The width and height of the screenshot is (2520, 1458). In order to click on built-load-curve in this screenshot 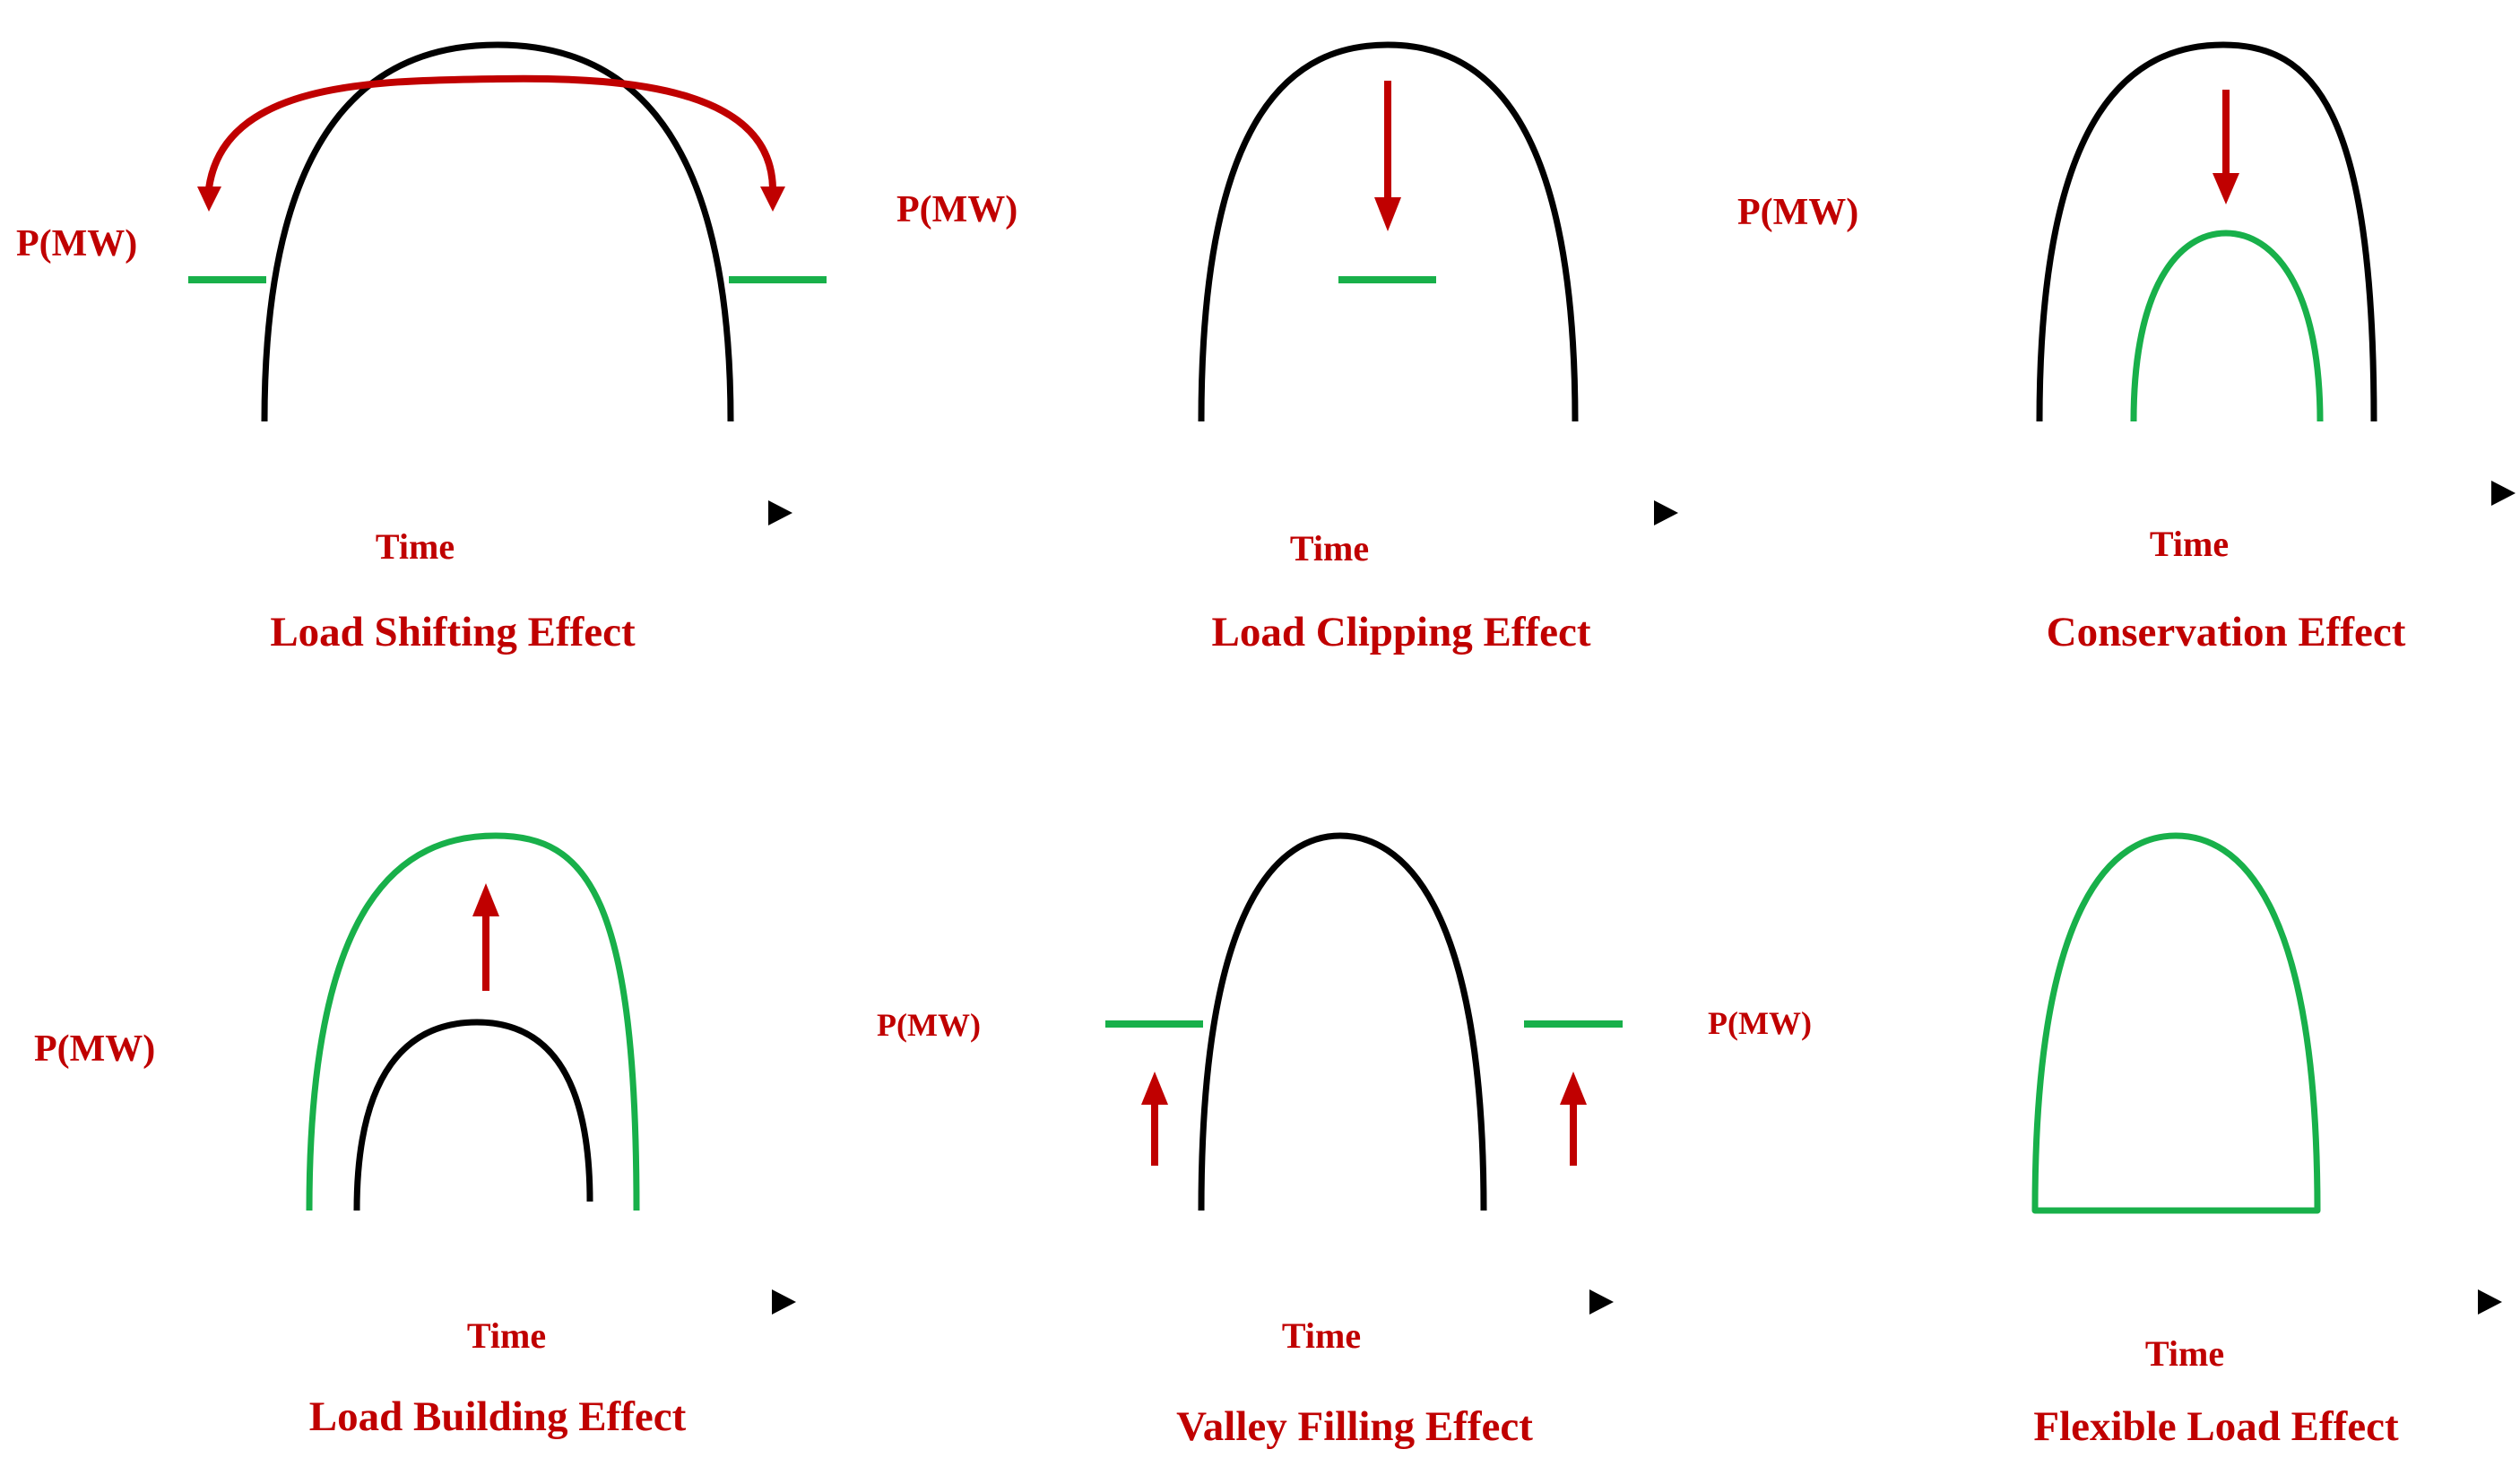, I will do `click(473, 1021)`.